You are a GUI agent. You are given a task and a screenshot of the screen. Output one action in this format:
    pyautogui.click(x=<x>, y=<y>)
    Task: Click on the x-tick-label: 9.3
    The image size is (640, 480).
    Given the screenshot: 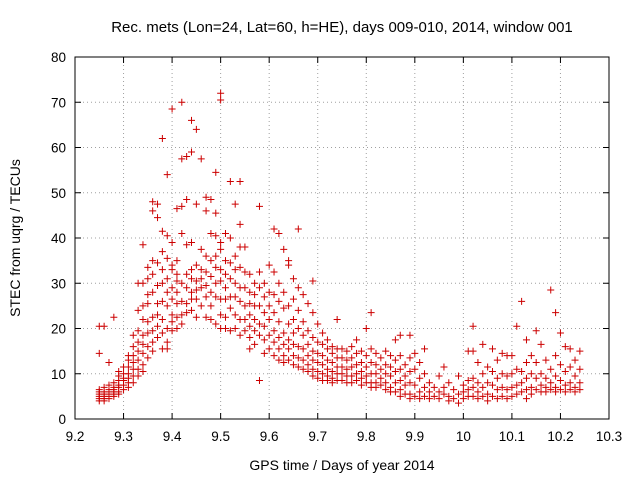 What is the action you would take?
    pyautogui.click(x=123, y=436)
    